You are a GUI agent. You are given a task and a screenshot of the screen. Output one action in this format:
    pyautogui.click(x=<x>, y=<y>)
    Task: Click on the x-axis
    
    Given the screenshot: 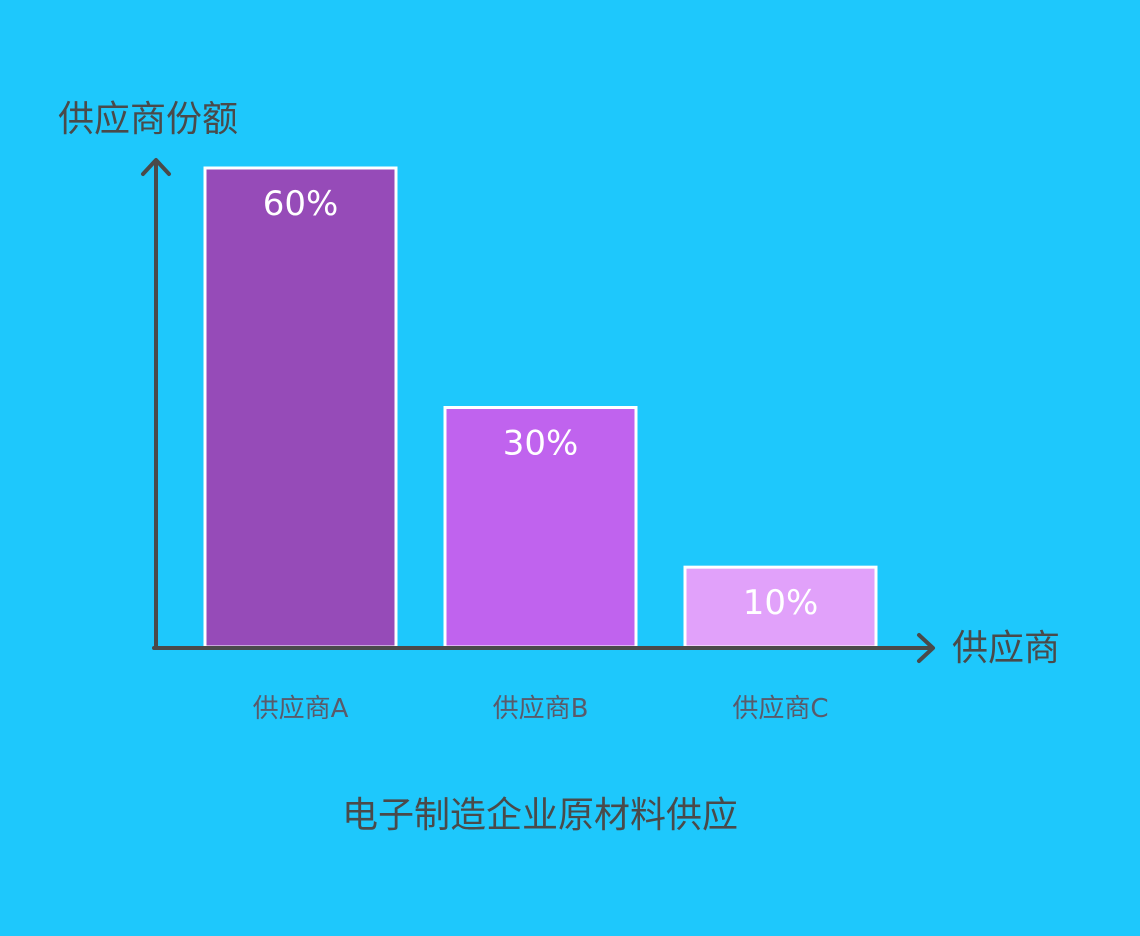 What is the action you would take?
    pyautogui.click(x=543, y=648)
    